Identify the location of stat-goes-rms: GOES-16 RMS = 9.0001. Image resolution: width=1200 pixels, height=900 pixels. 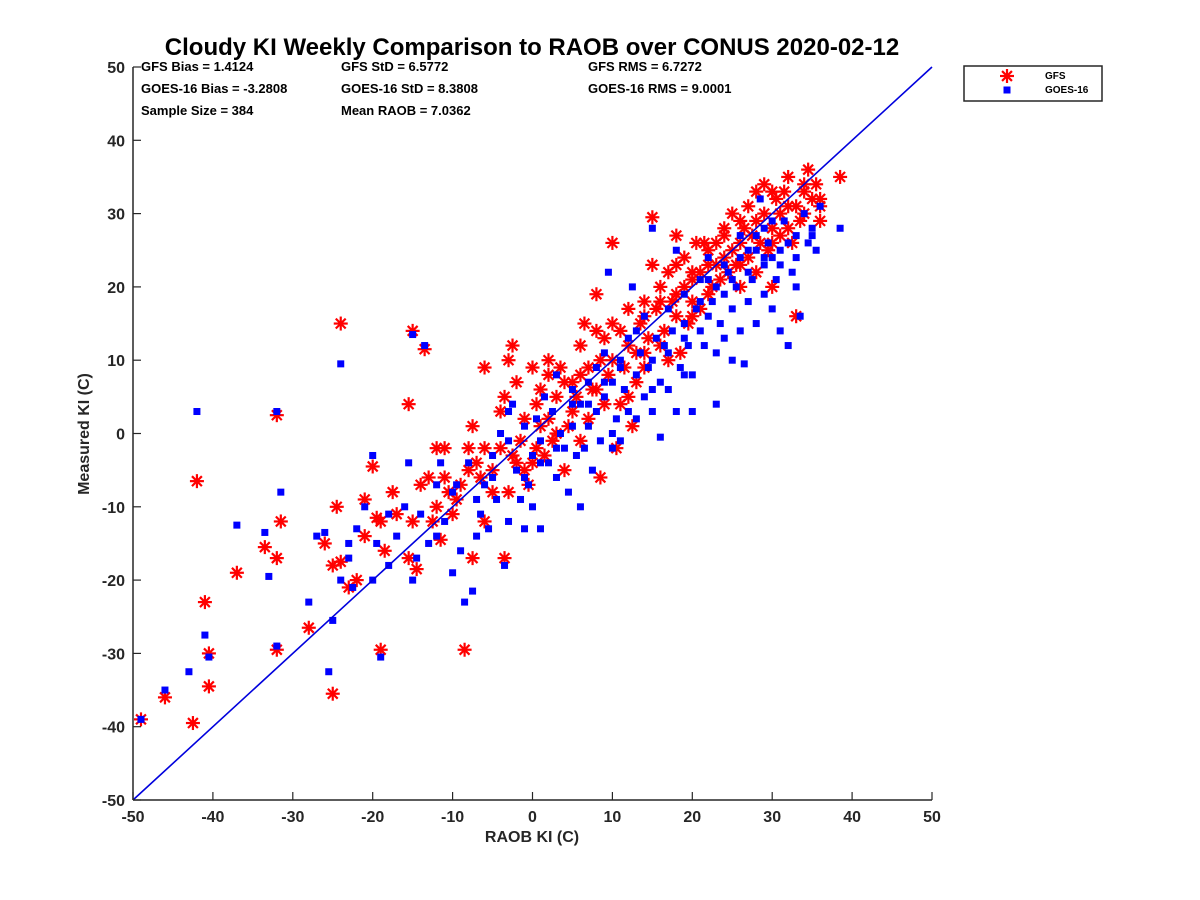
(659, 88).